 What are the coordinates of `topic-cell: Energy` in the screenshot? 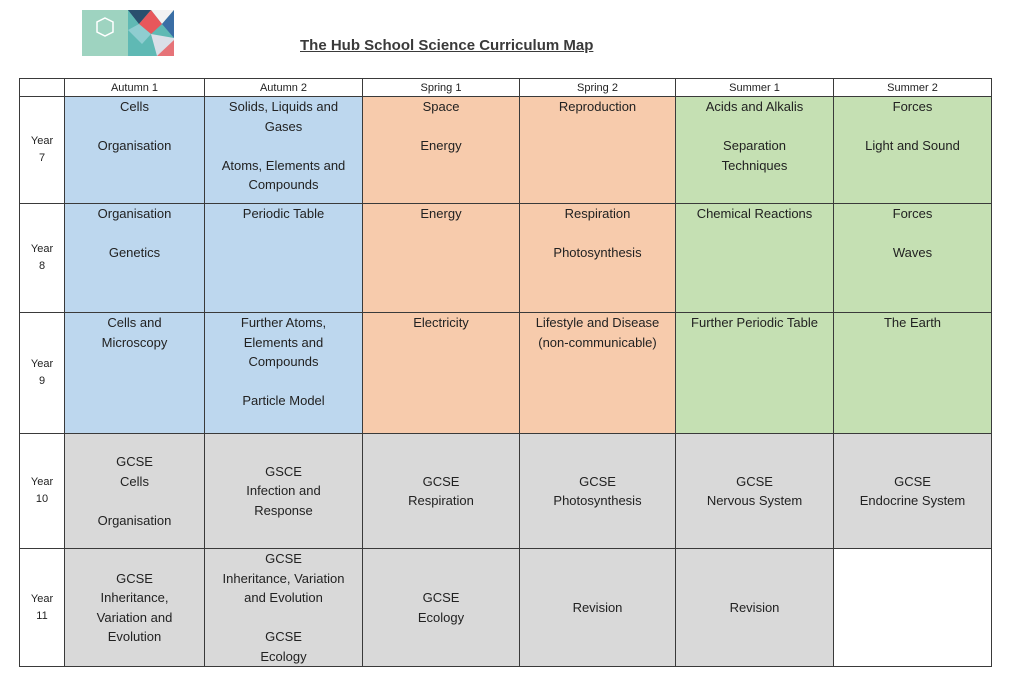 It's located at (441, 258).